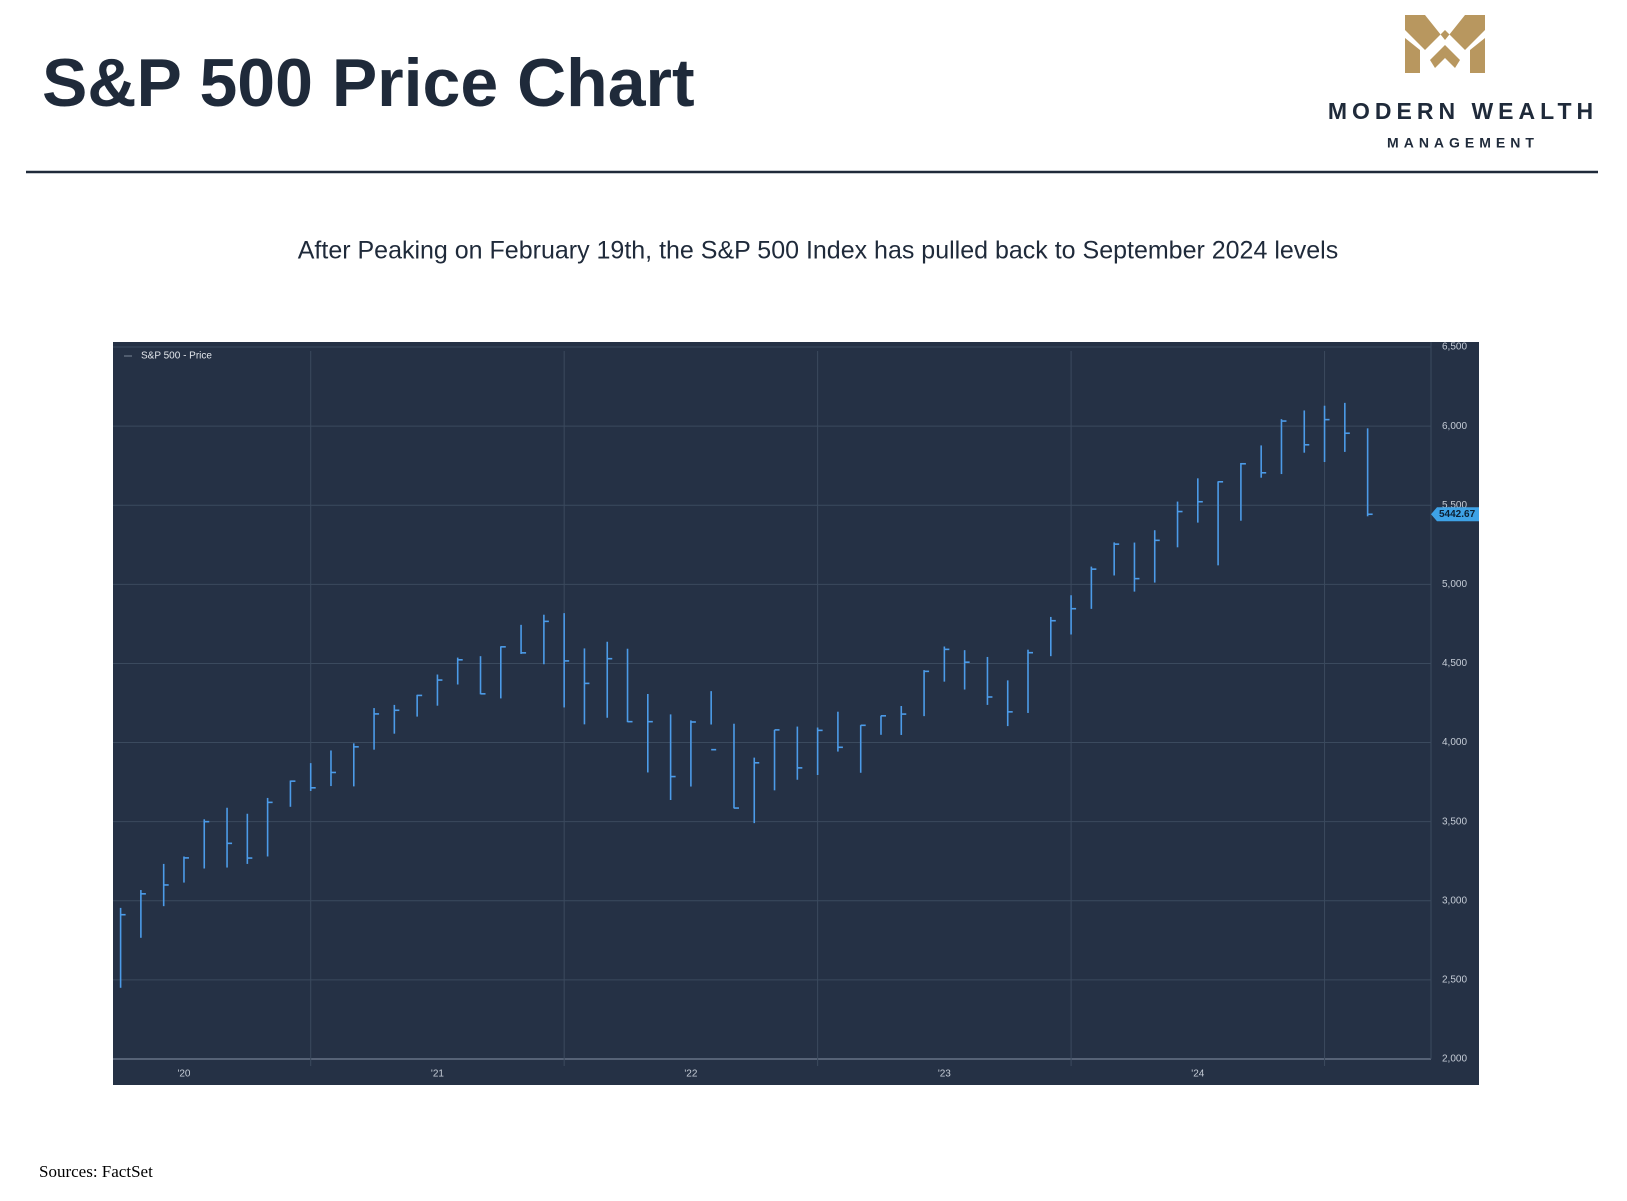 Image resolution: width=1627 pixels, height=1201 pixels. I want to click on x-tick-label: '23, so click(944, 1074).